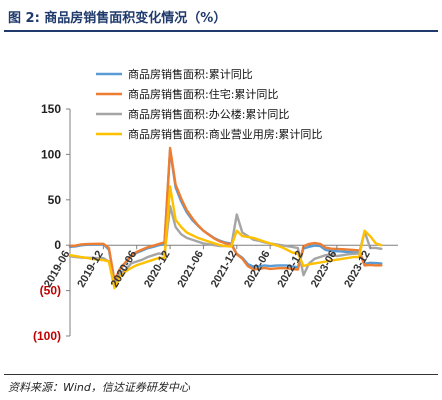 The image size is (442, 400). Describe the element at coordinates (117, 18) in the screenshot. I see `figure-title: 图 2: 商品房销售面积变化情况（%）` at that location.